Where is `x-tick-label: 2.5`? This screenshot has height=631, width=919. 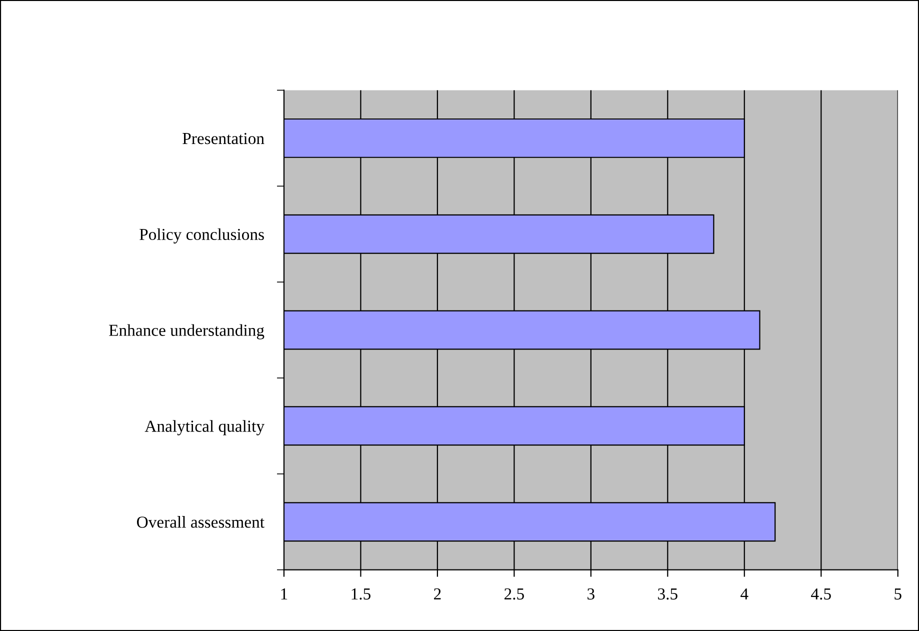 x-tick-label: 2.5 is located at coordinates (514, 594).